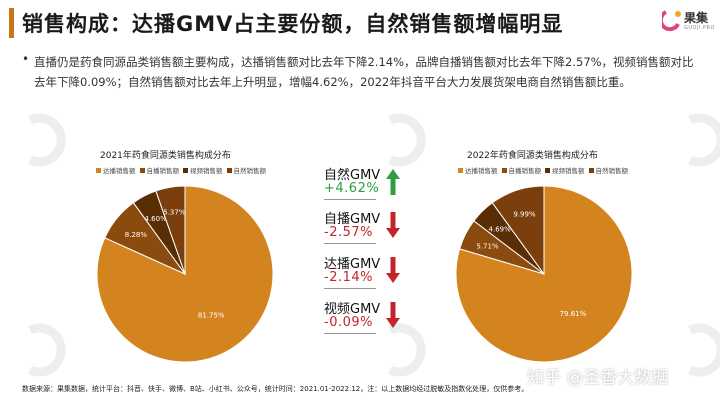 The height and width of the screenshot is (405, 720). I want to click on change-value-zibo: -2.57%, so click(348, 232).